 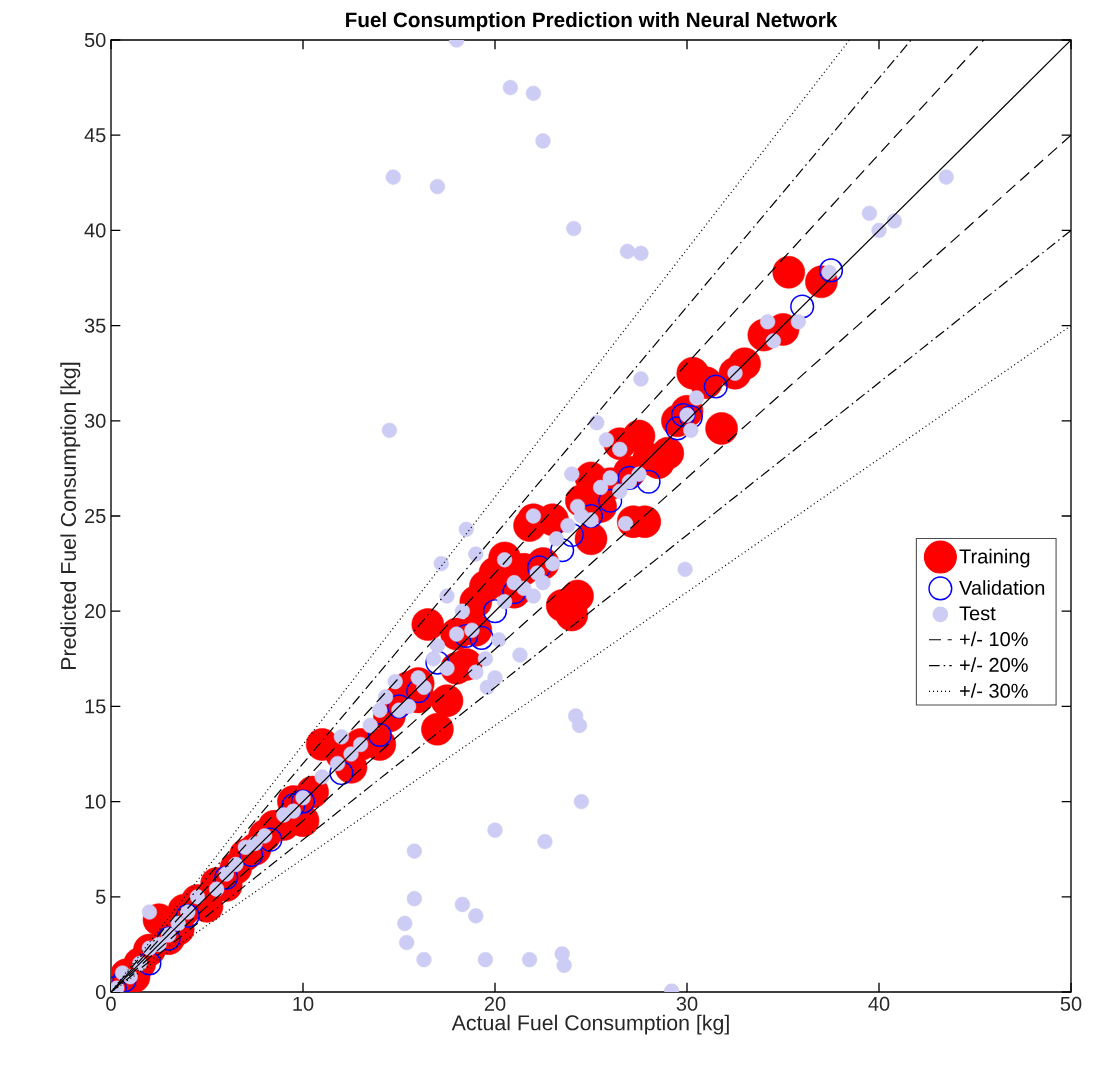 I want to click on y-tick-label: 25, so click(x=95, y=516).